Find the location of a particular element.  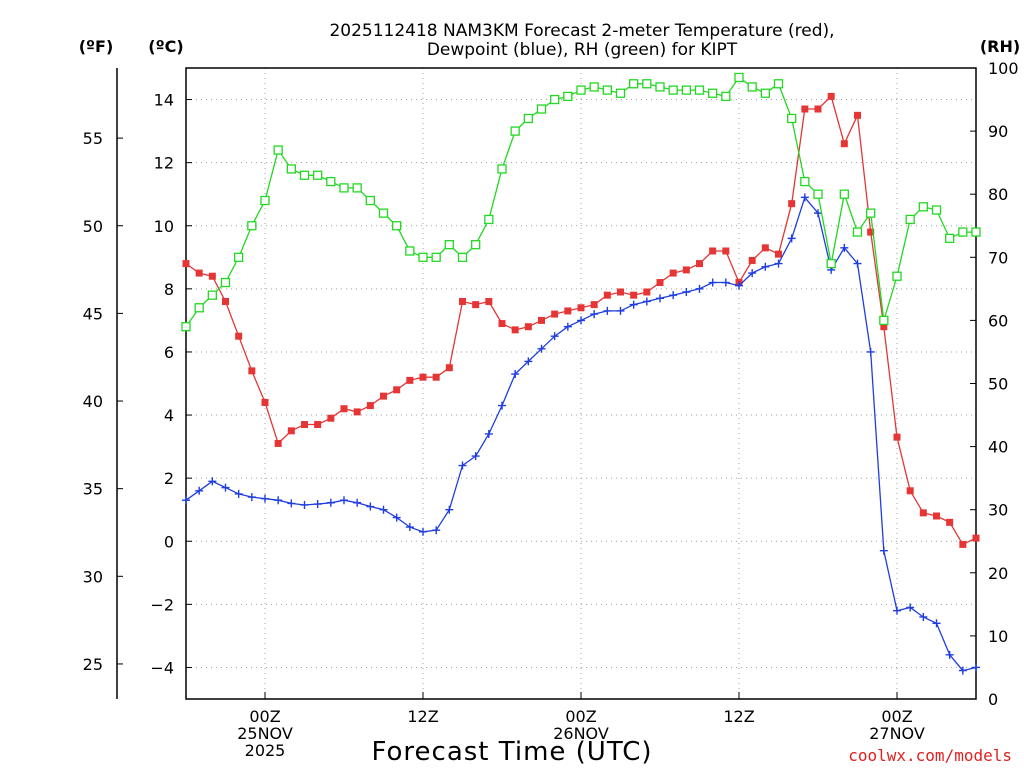

chart-title-line2: Dewpoint (blue), RH (green) for KIPT is located at coordinates (582, 50).